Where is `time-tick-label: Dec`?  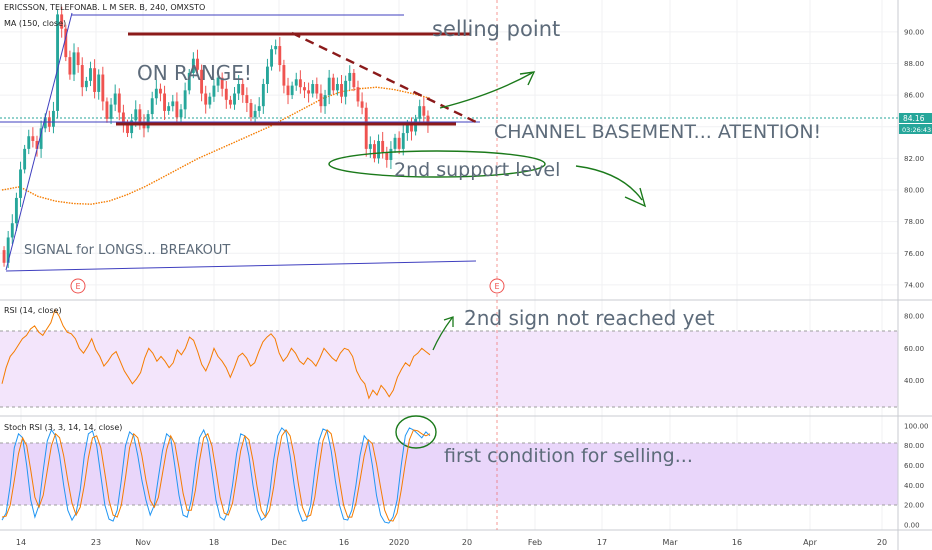
time-tick-label: Dec is located at coordinates (278, 542).